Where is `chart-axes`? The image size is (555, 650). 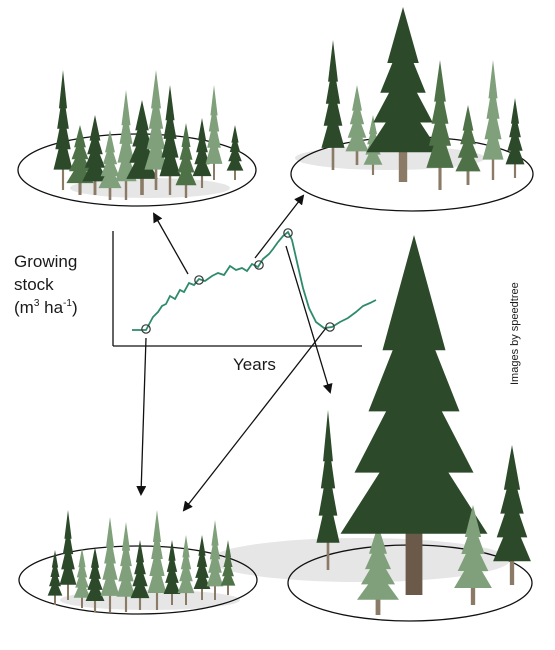 chart-axes is located at coordinates (237, 289).